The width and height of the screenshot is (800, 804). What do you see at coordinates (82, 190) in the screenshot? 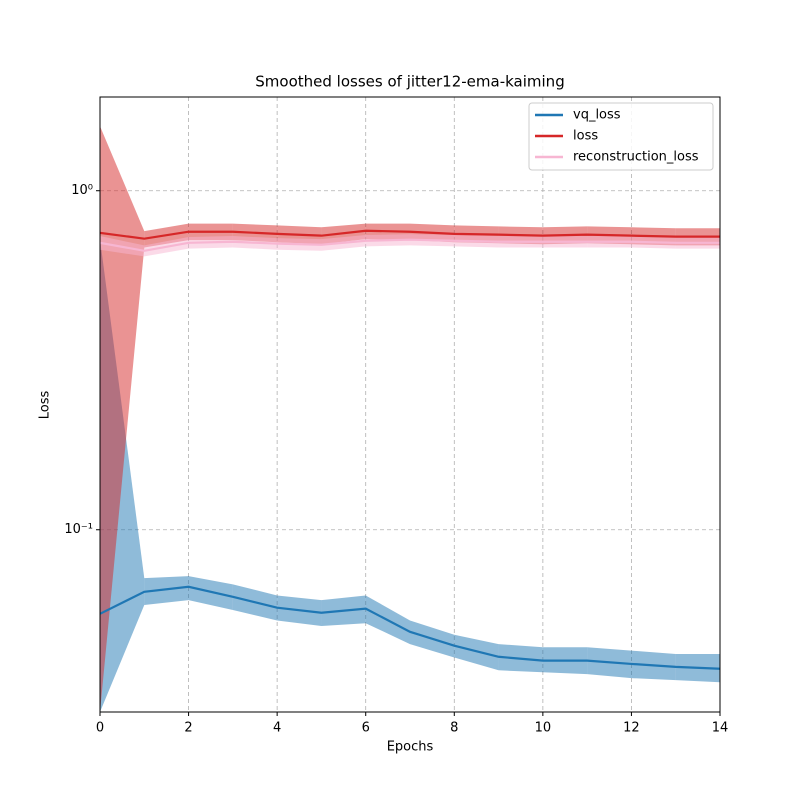
I see `y-tick-label: 10⁰` at bounding box center [82, 190].